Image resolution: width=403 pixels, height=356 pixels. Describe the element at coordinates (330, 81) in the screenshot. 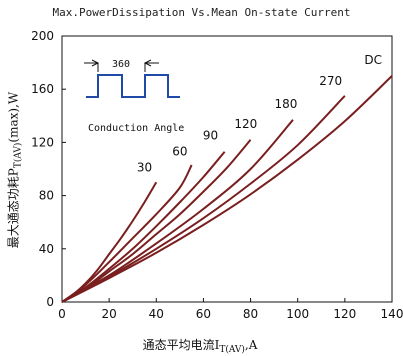

I see `curve-label-270: 270` at that location.